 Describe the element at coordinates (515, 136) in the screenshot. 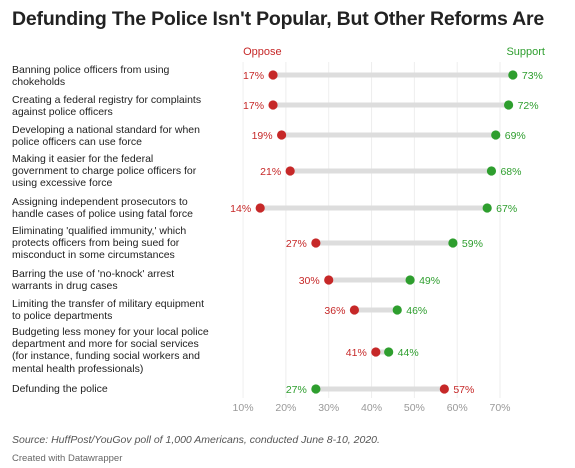

I see `label-support: 69%` at that location.